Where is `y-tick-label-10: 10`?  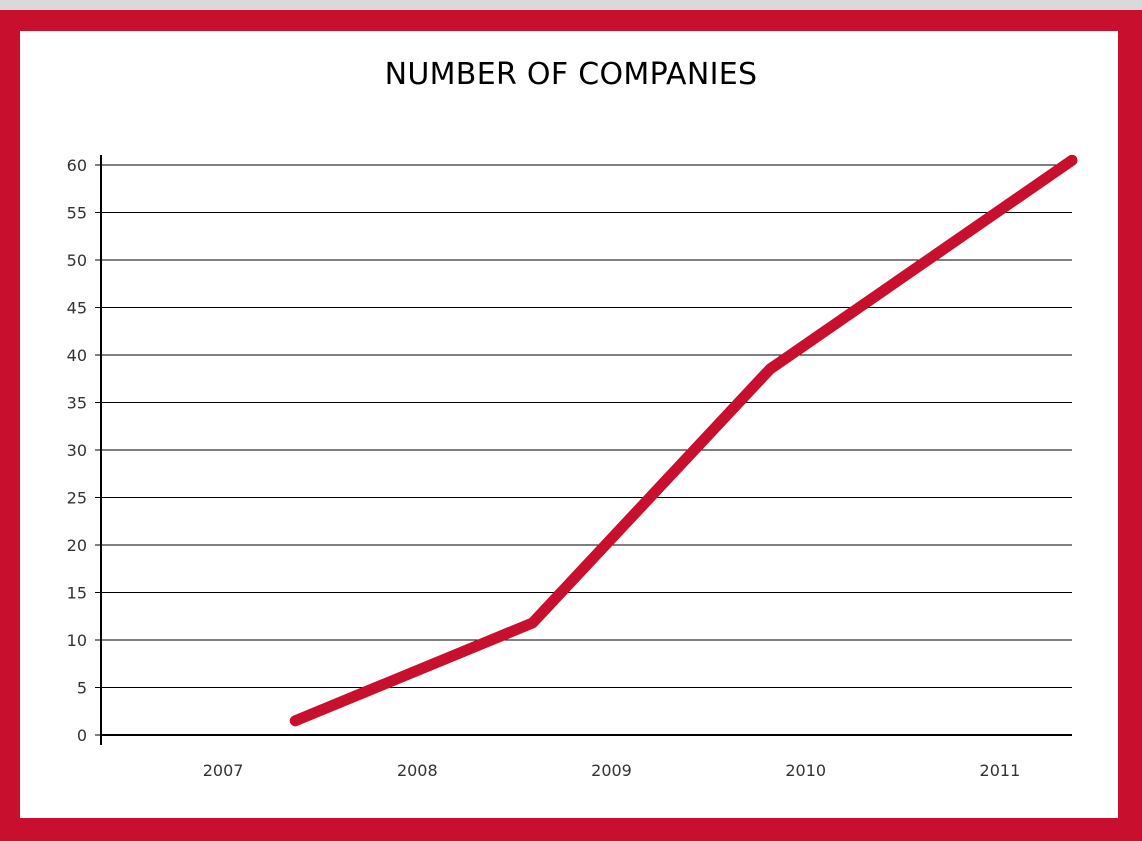
y-tick-label-10: 10 is located at coordinates (77, 640).